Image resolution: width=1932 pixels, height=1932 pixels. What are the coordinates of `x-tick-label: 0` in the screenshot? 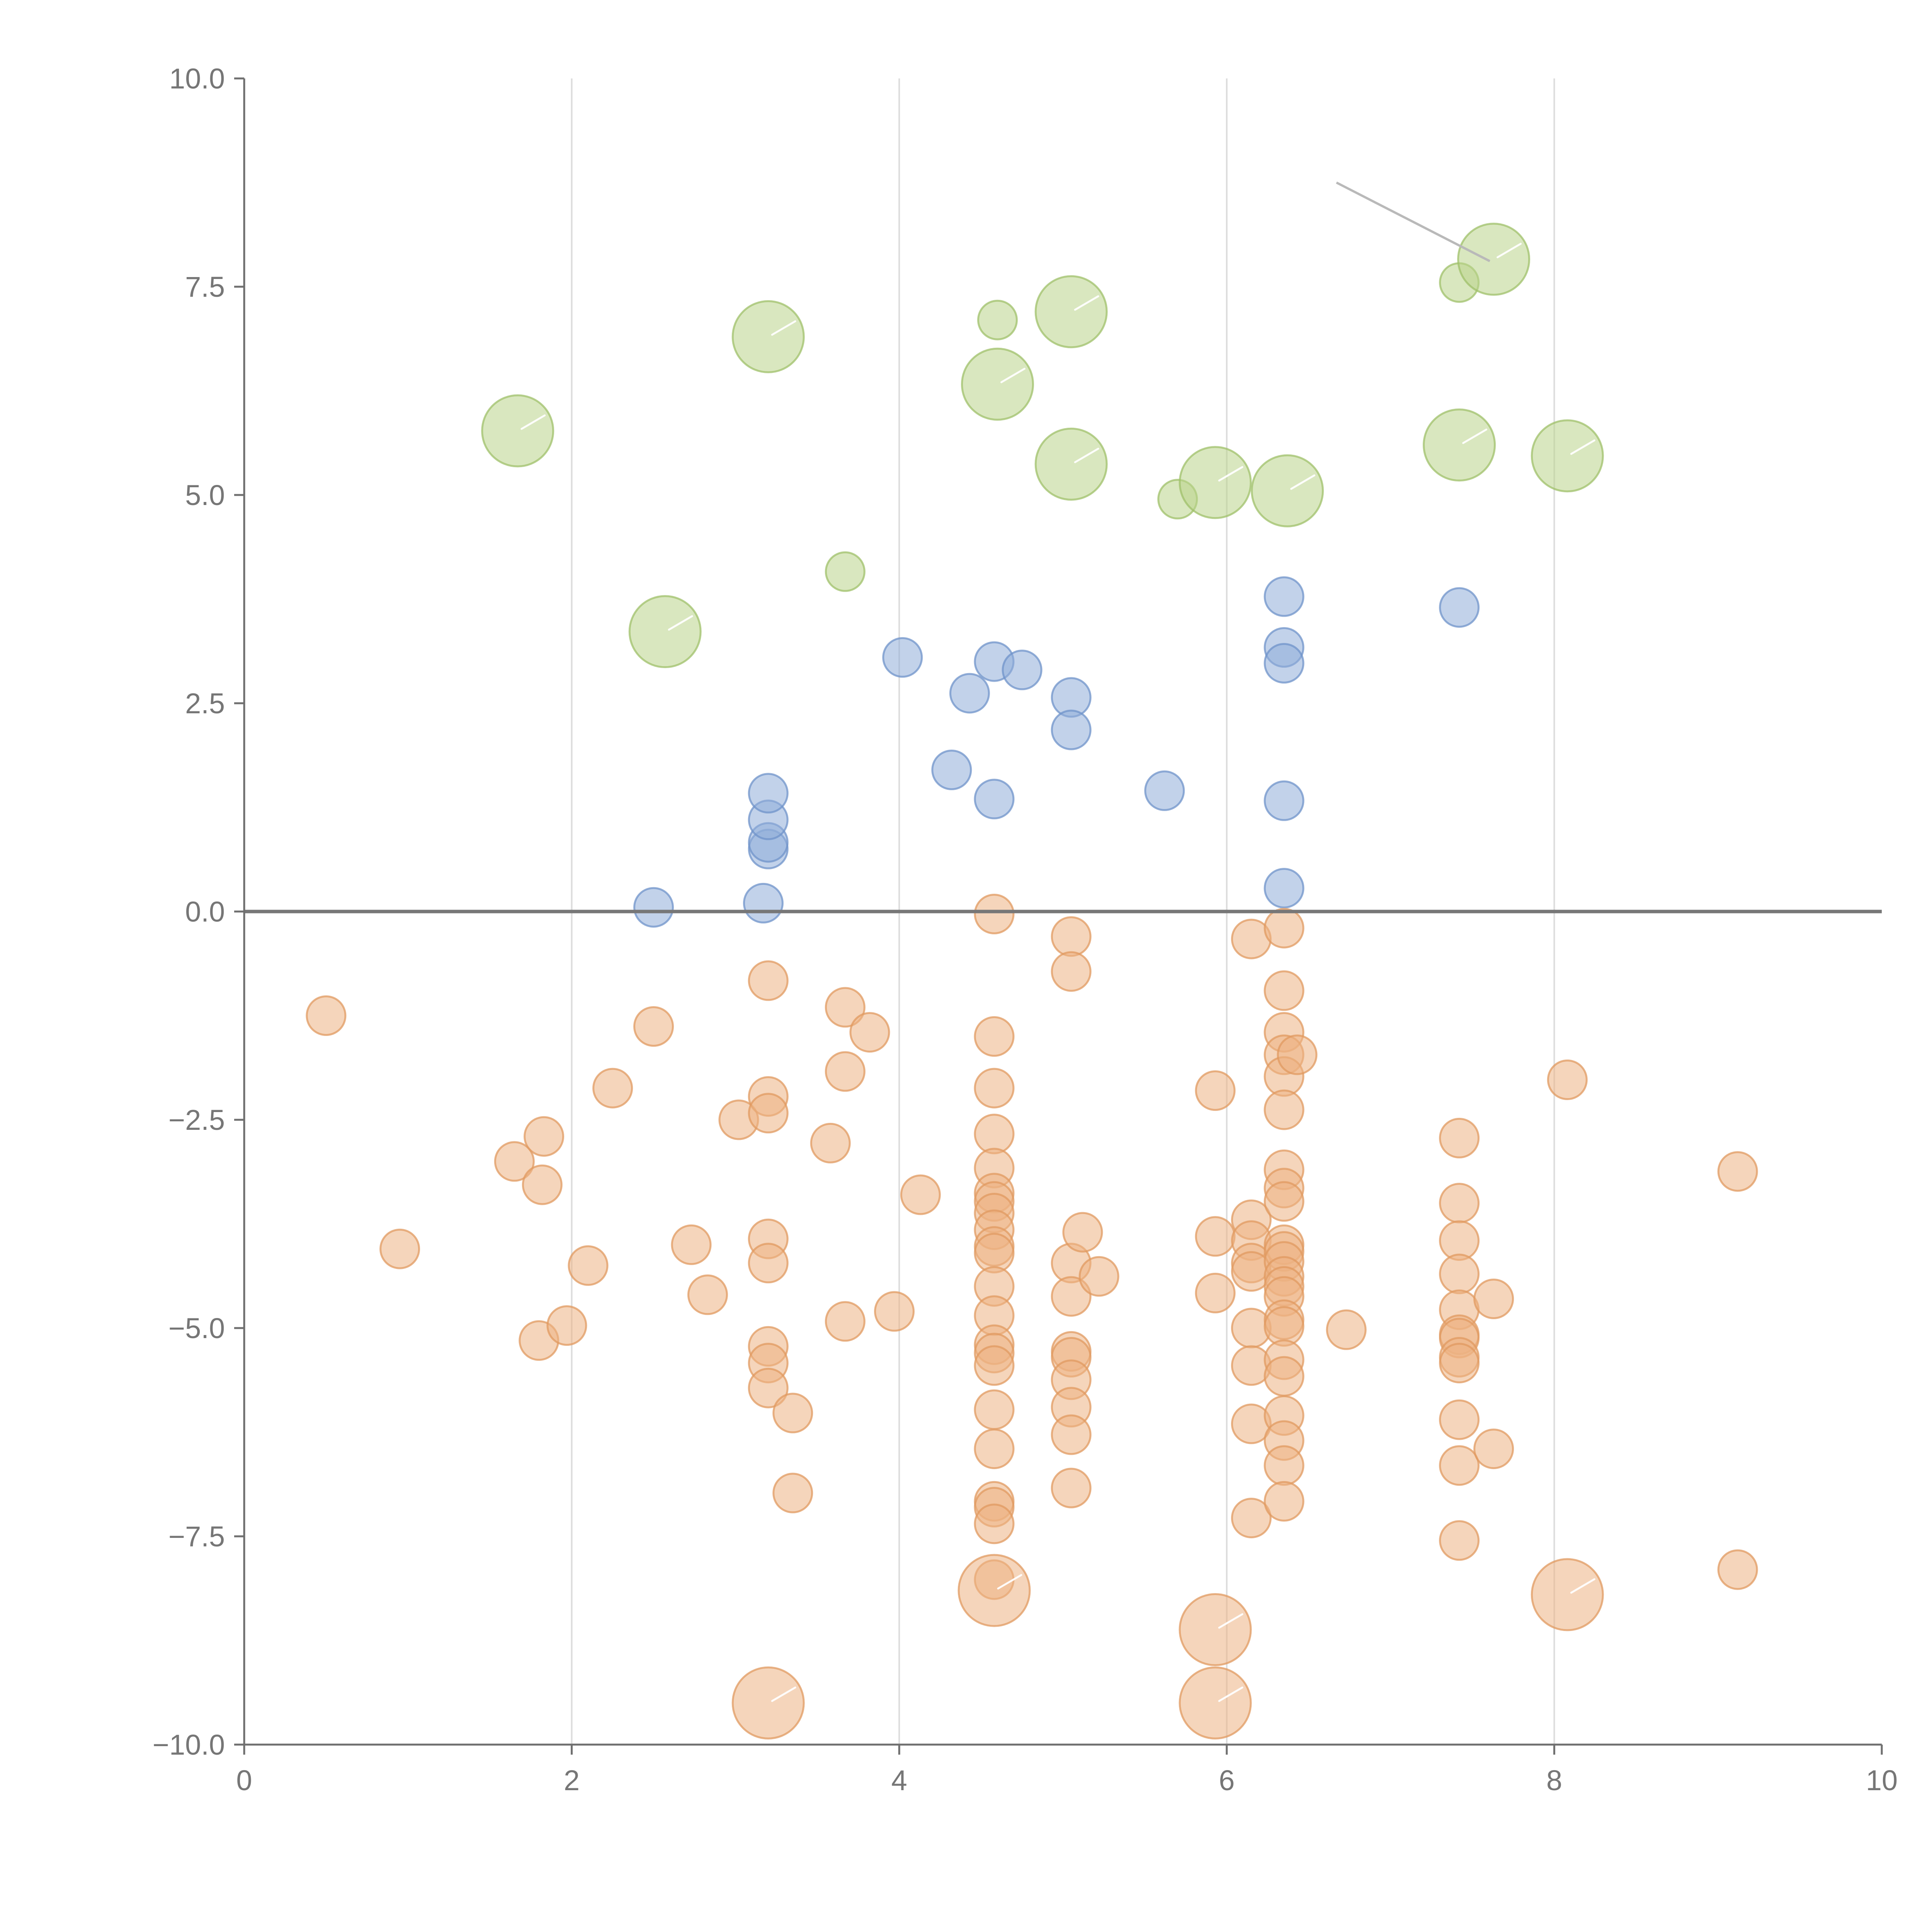 It's located at (244, 1780).